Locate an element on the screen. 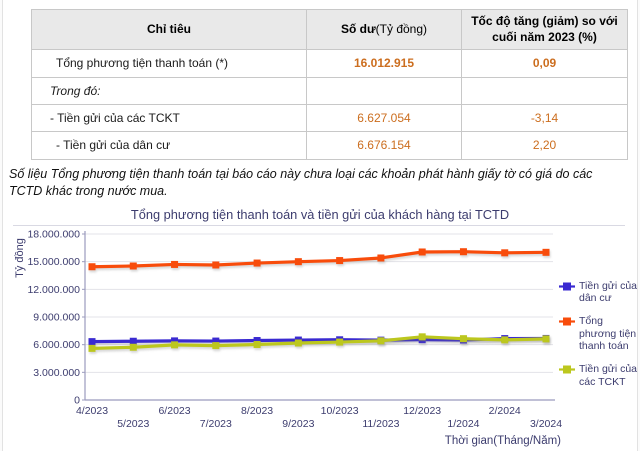 The width and height of the screenshot is (640, 451). row-growth: 0,09 is located at coordinates (544, 63).